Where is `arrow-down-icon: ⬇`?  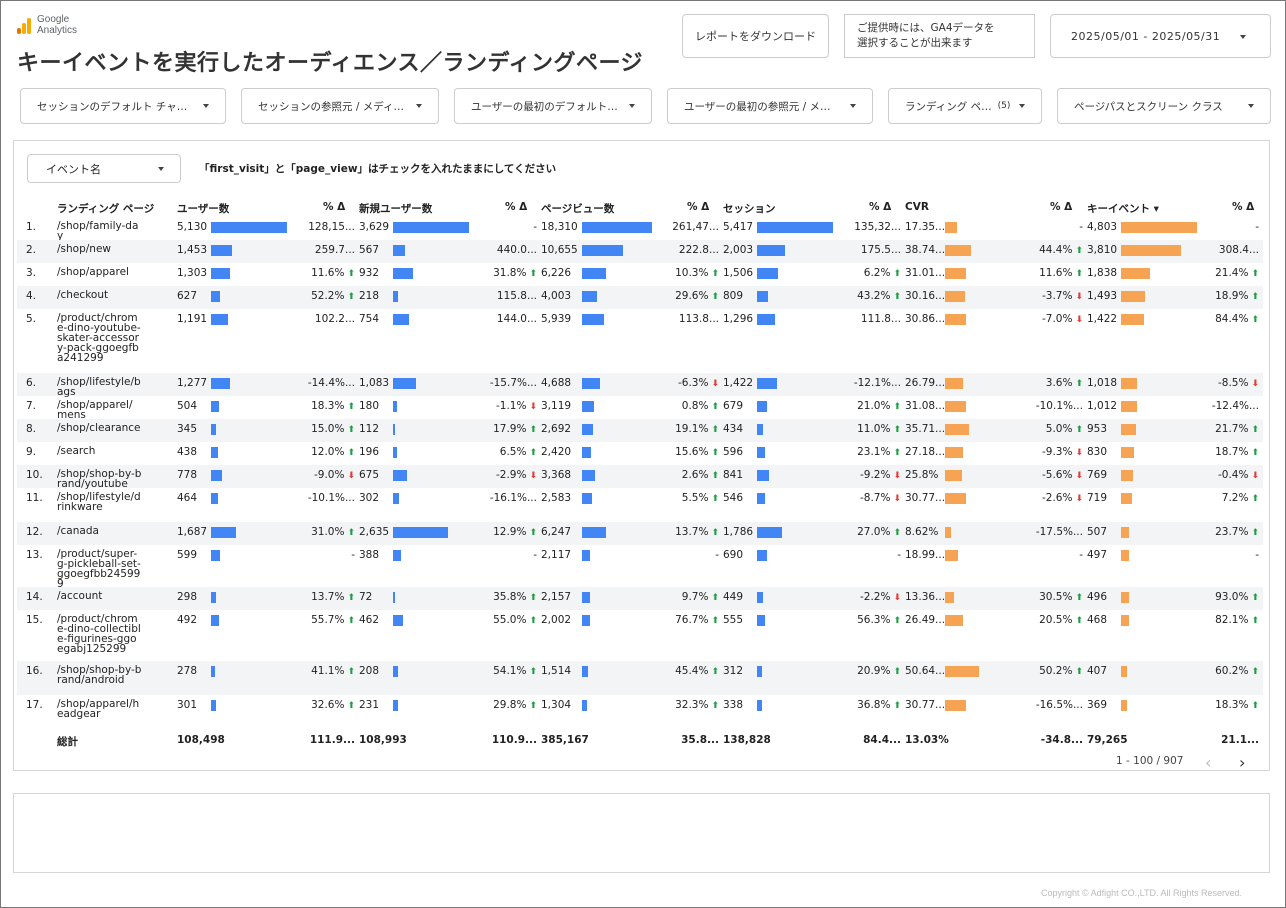 arrow-down-icon: ⬇ is located at coordinates (715, 384).